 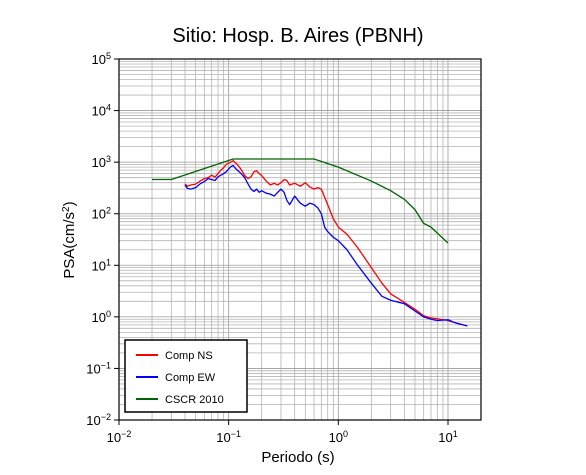 I want to click on y-tick-label: 10⁻², so click(x=98, y=420).